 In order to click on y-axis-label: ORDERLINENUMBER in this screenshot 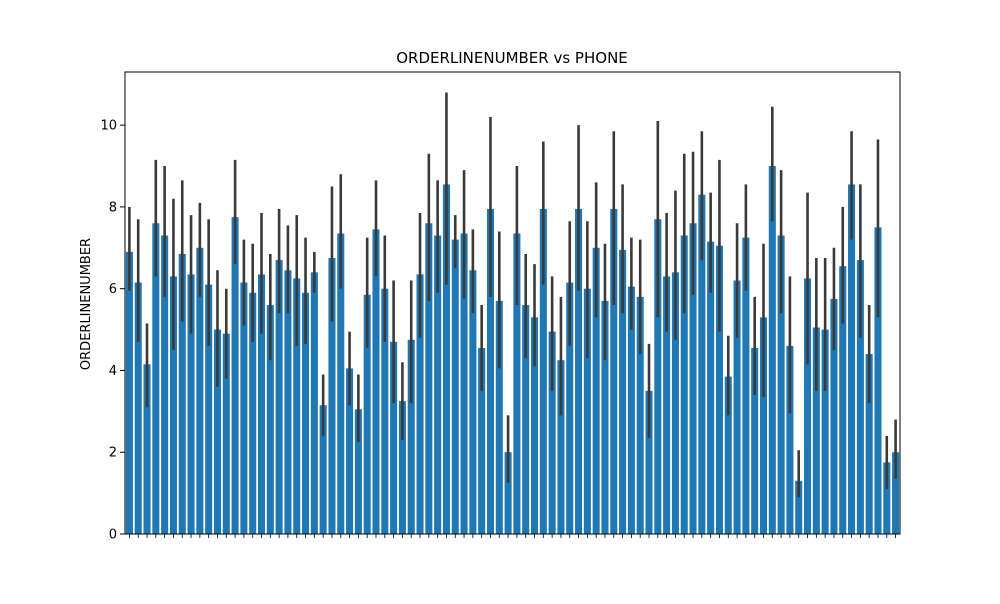, I will do `click(86, 304)`.